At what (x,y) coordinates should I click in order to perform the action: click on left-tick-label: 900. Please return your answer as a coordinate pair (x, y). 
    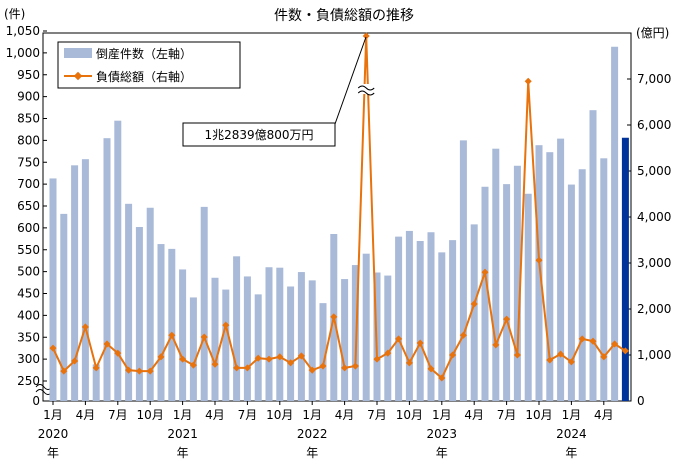
    Looking at the image, I should click on (28, 97).